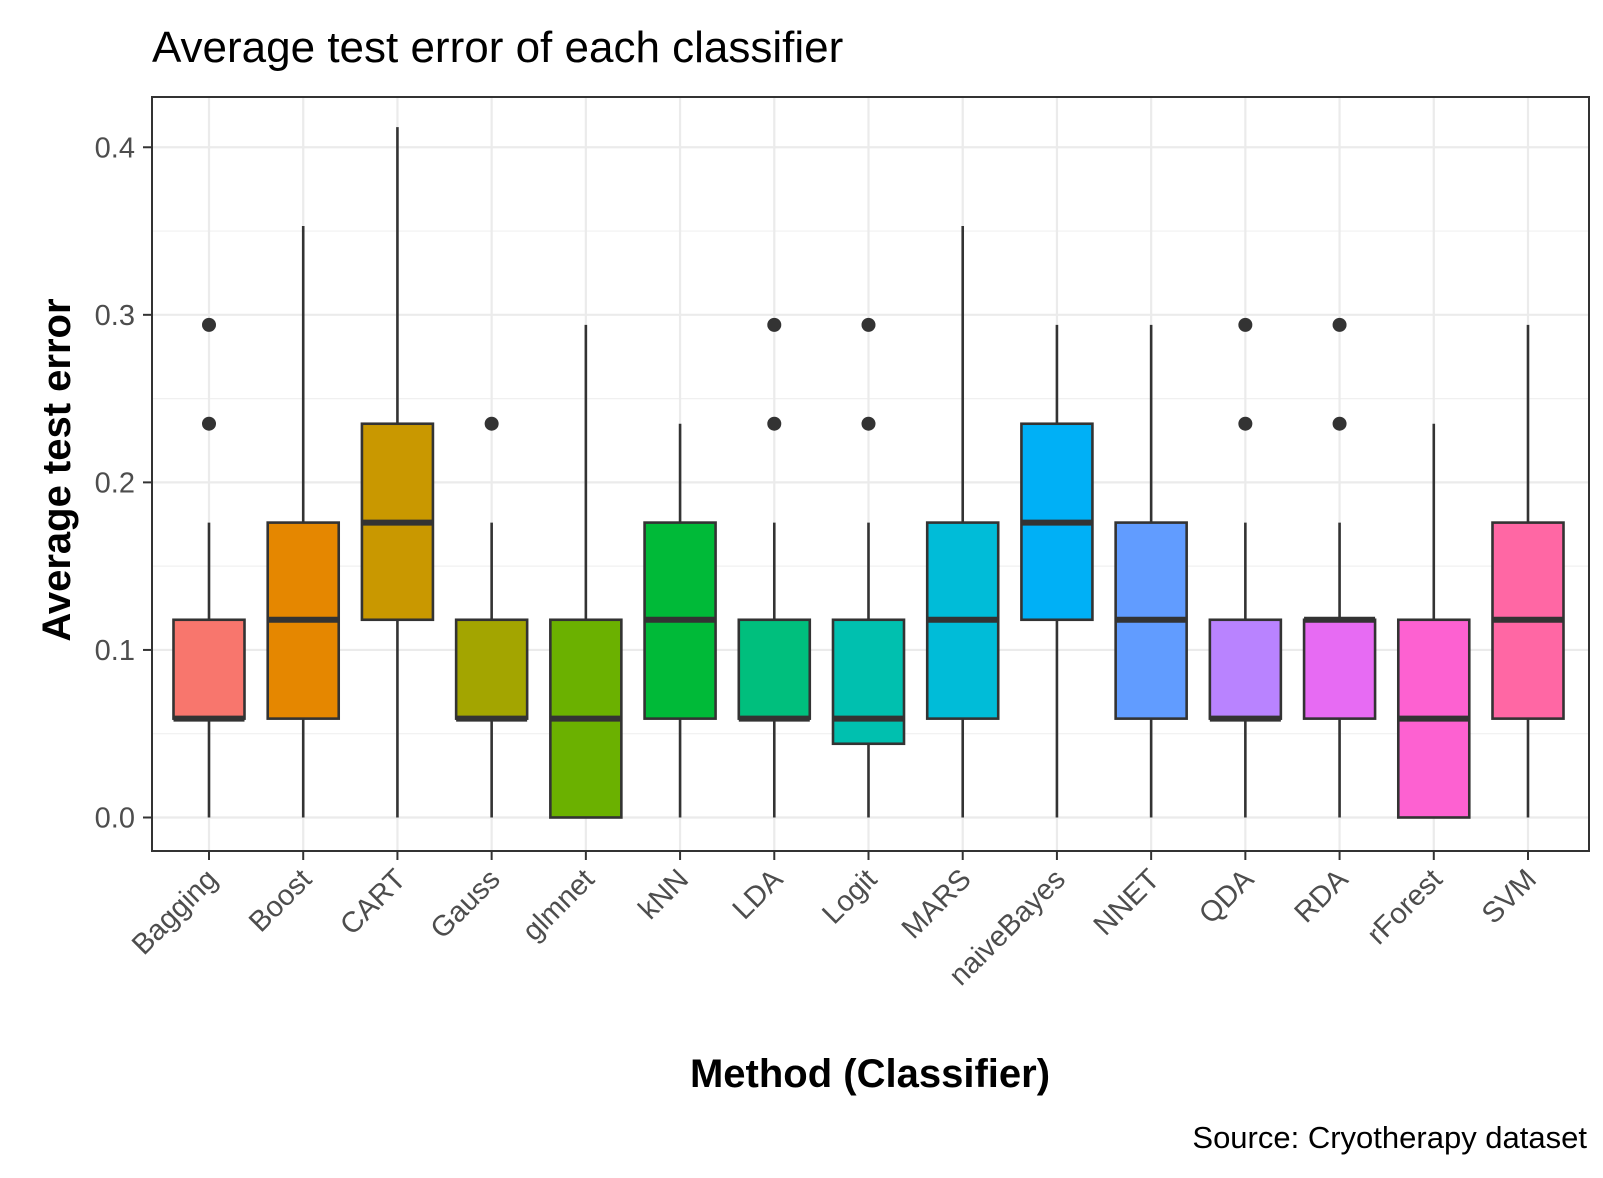  What do you see at coordinates (937, 904) in the screenshot?
I see `x-tick-label: MARS` at bounding box center [937, 904].